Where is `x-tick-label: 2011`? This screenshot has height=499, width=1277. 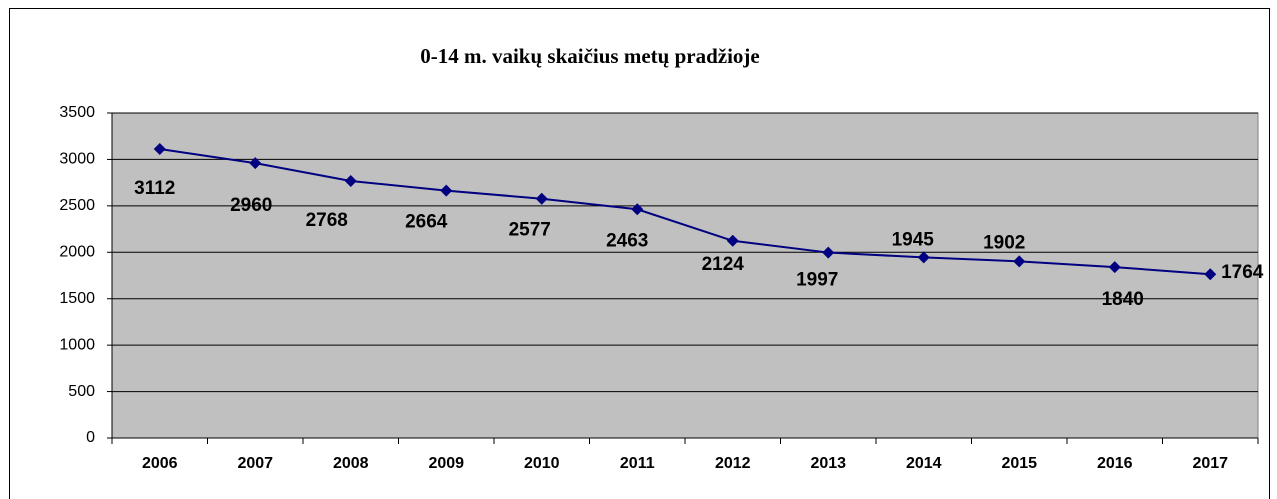
x-tick-label: 2011 is located at coordinates (637, 463).